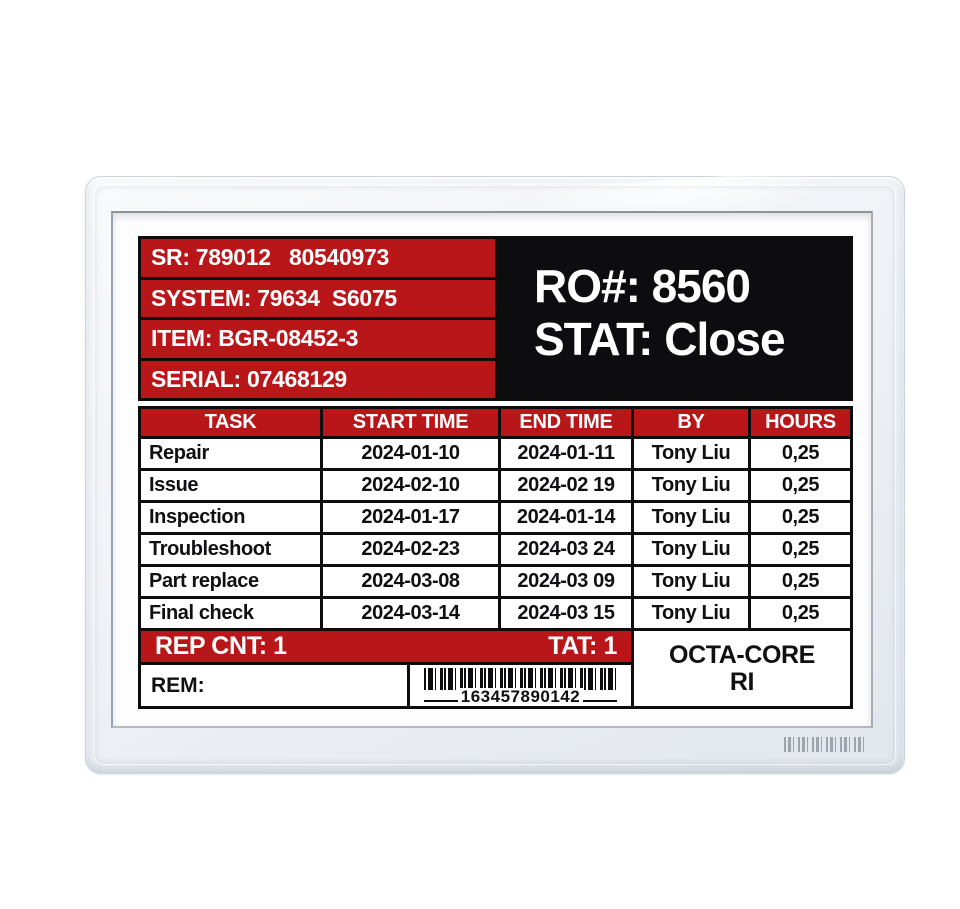  I want to click on label-footer-section: REP CNT: 1 TAT: 1 OCTA-CORE RI REM:, so click(495, 668).